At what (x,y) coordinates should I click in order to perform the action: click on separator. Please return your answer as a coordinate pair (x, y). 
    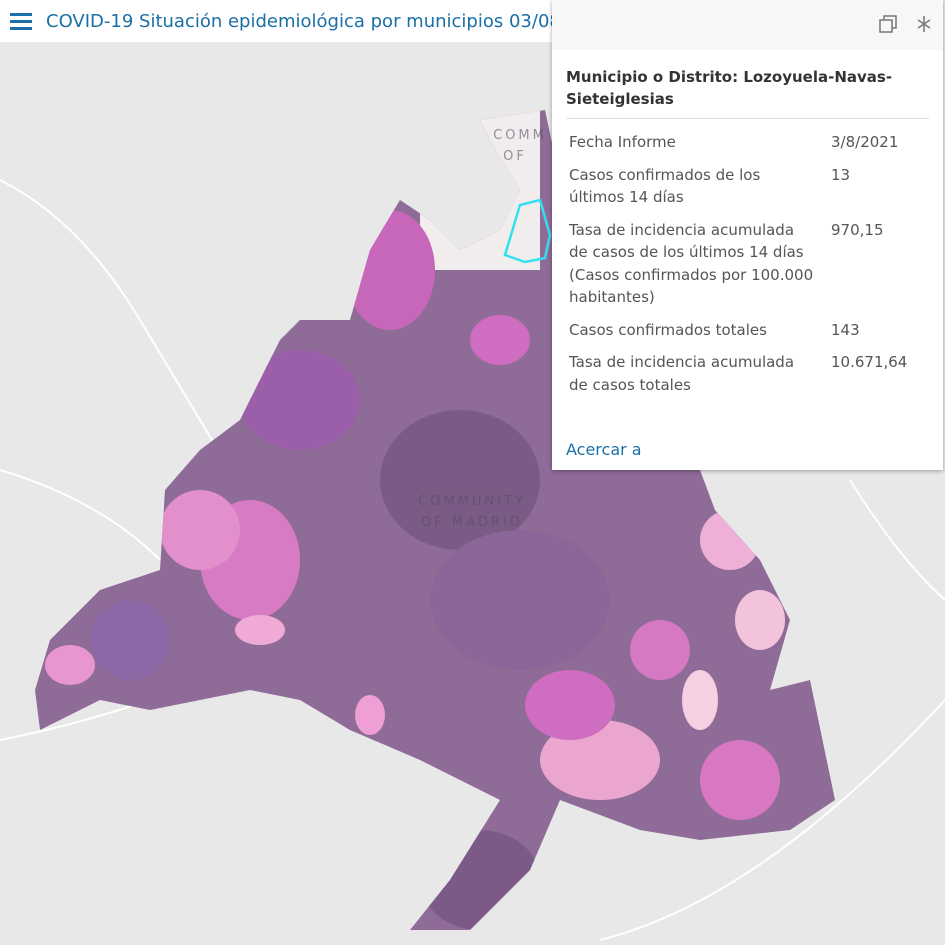
    Looking at the image, I should click on (747, 118).